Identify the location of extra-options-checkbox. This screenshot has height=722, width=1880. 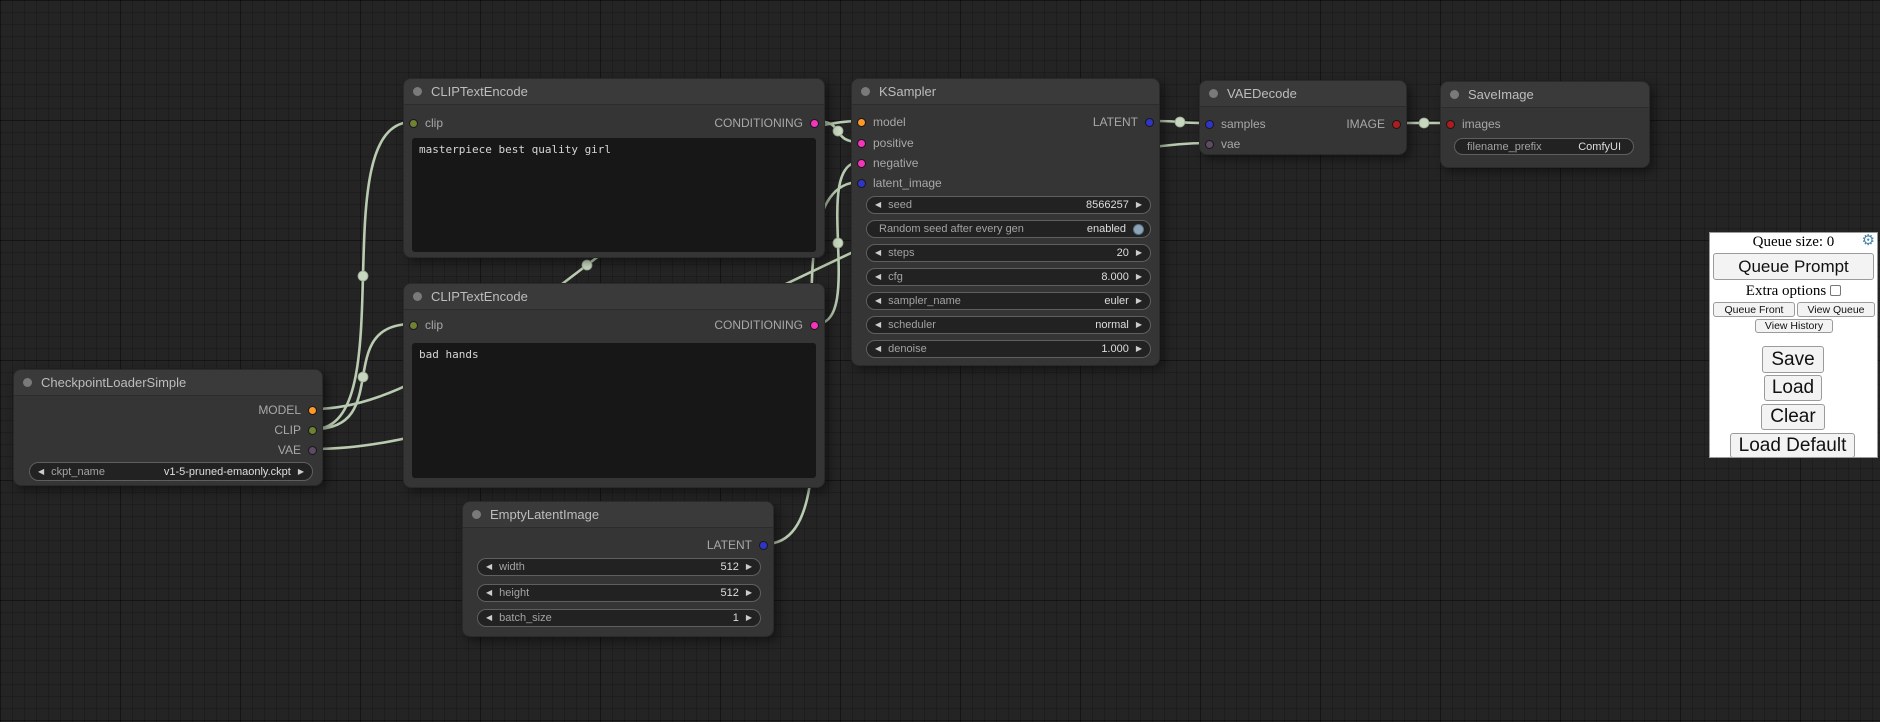
(1836, 290).